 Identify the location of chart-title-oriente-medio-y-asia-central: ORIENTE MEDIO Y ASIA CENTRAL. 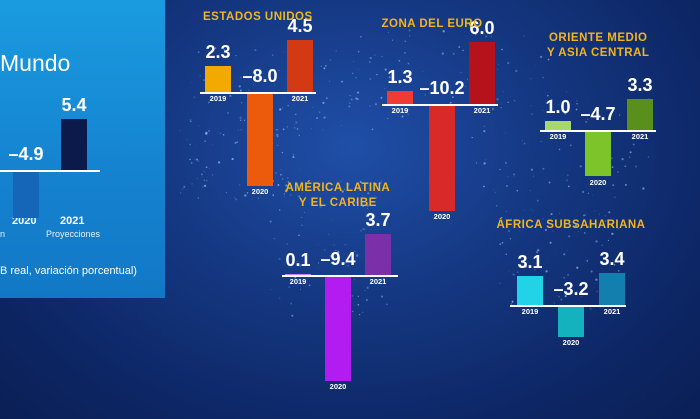
(598, 45).